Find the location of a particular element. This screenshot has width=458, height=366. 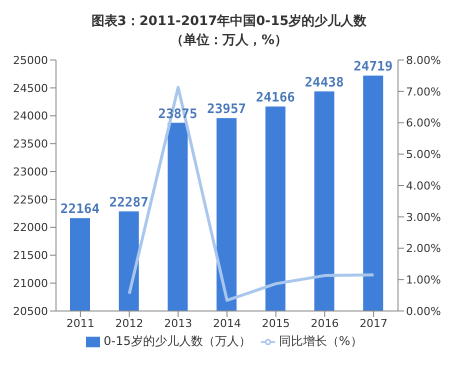

y-tick-label: 23500 is located at coordinates (30, 144).